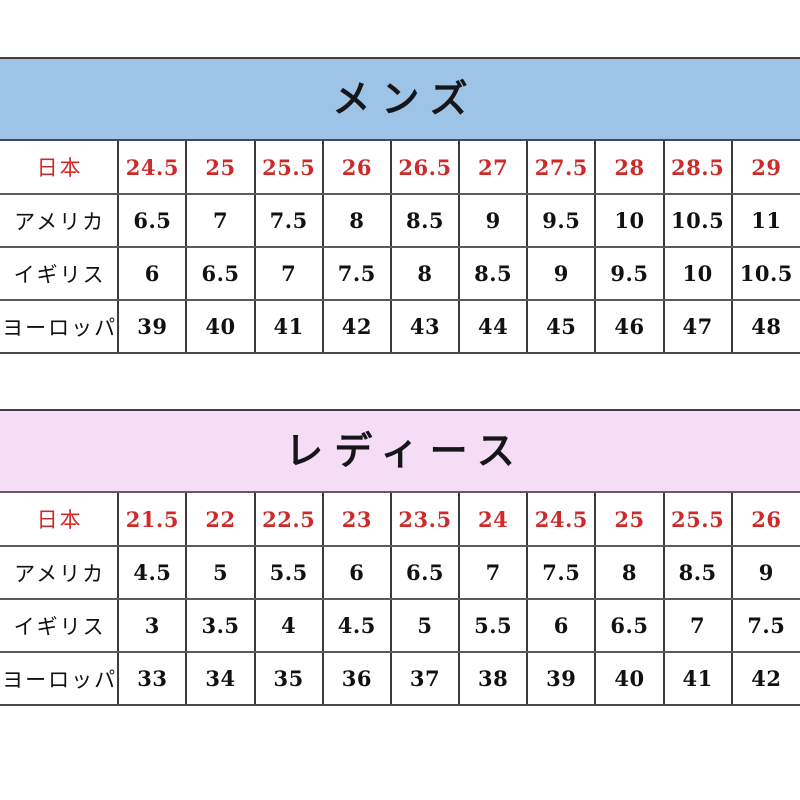  Describe the element at coordinates (221, 679) in the screenshot. I see `cell-europe-2: 34` at that location.